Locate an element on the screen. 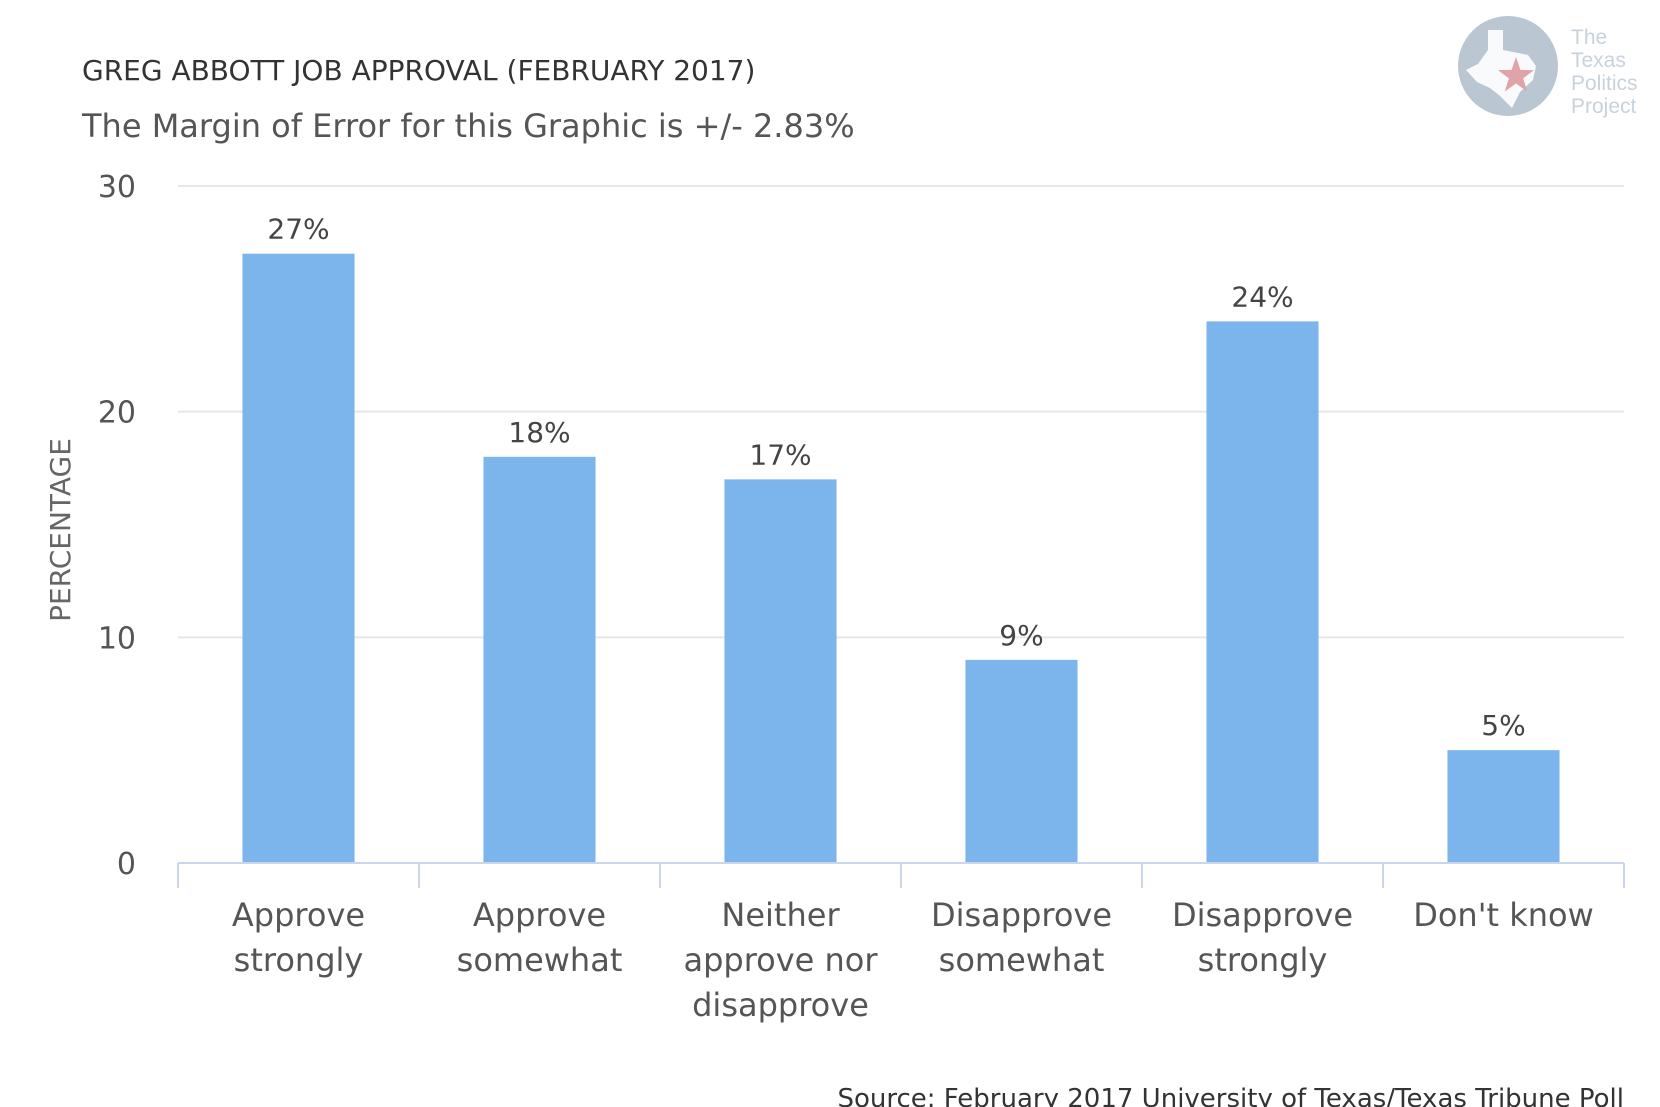 This screenshot has width=1660, height=1107. logo-line: Politics is located at coordinates (1604, 83).